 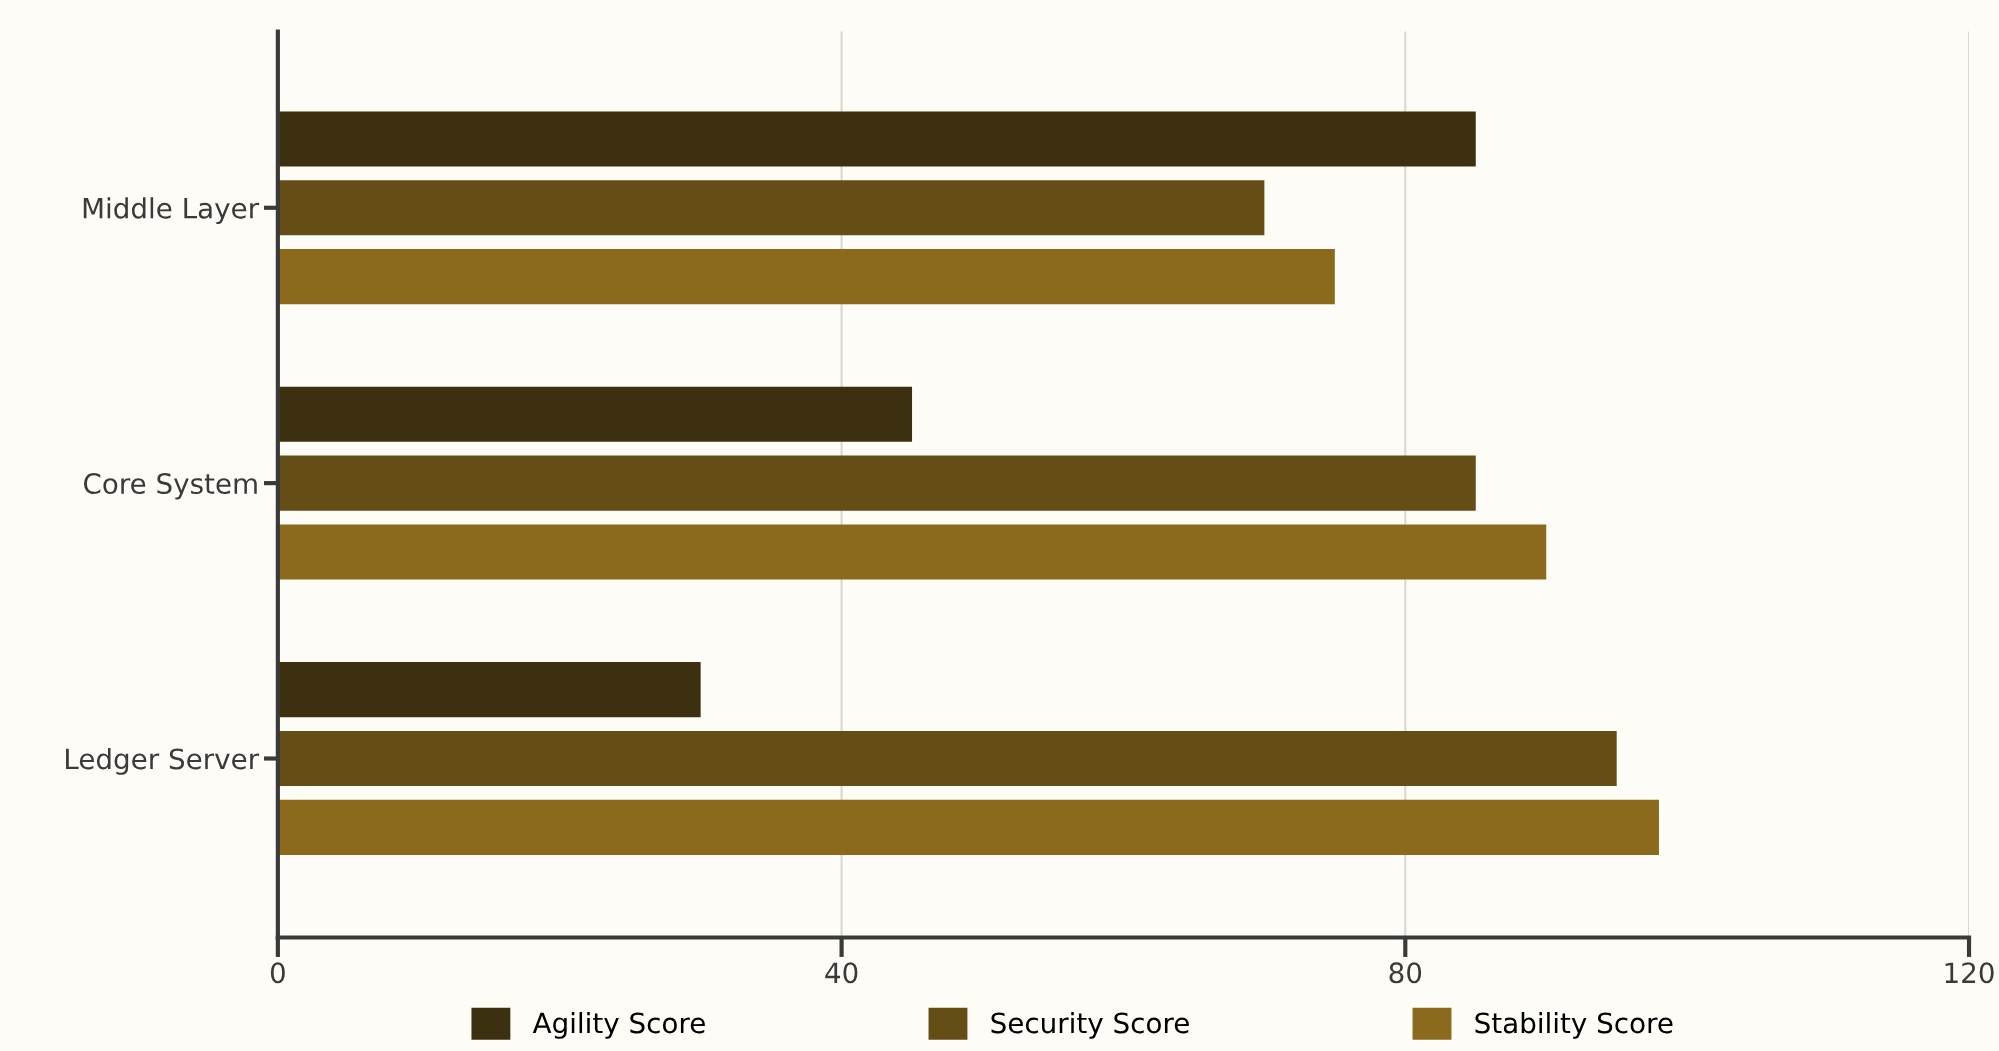 What do you see at coordinates (170, 486) in the screenshot?
I see `y-tick-label: Core System` at bounding box center [170, 486].